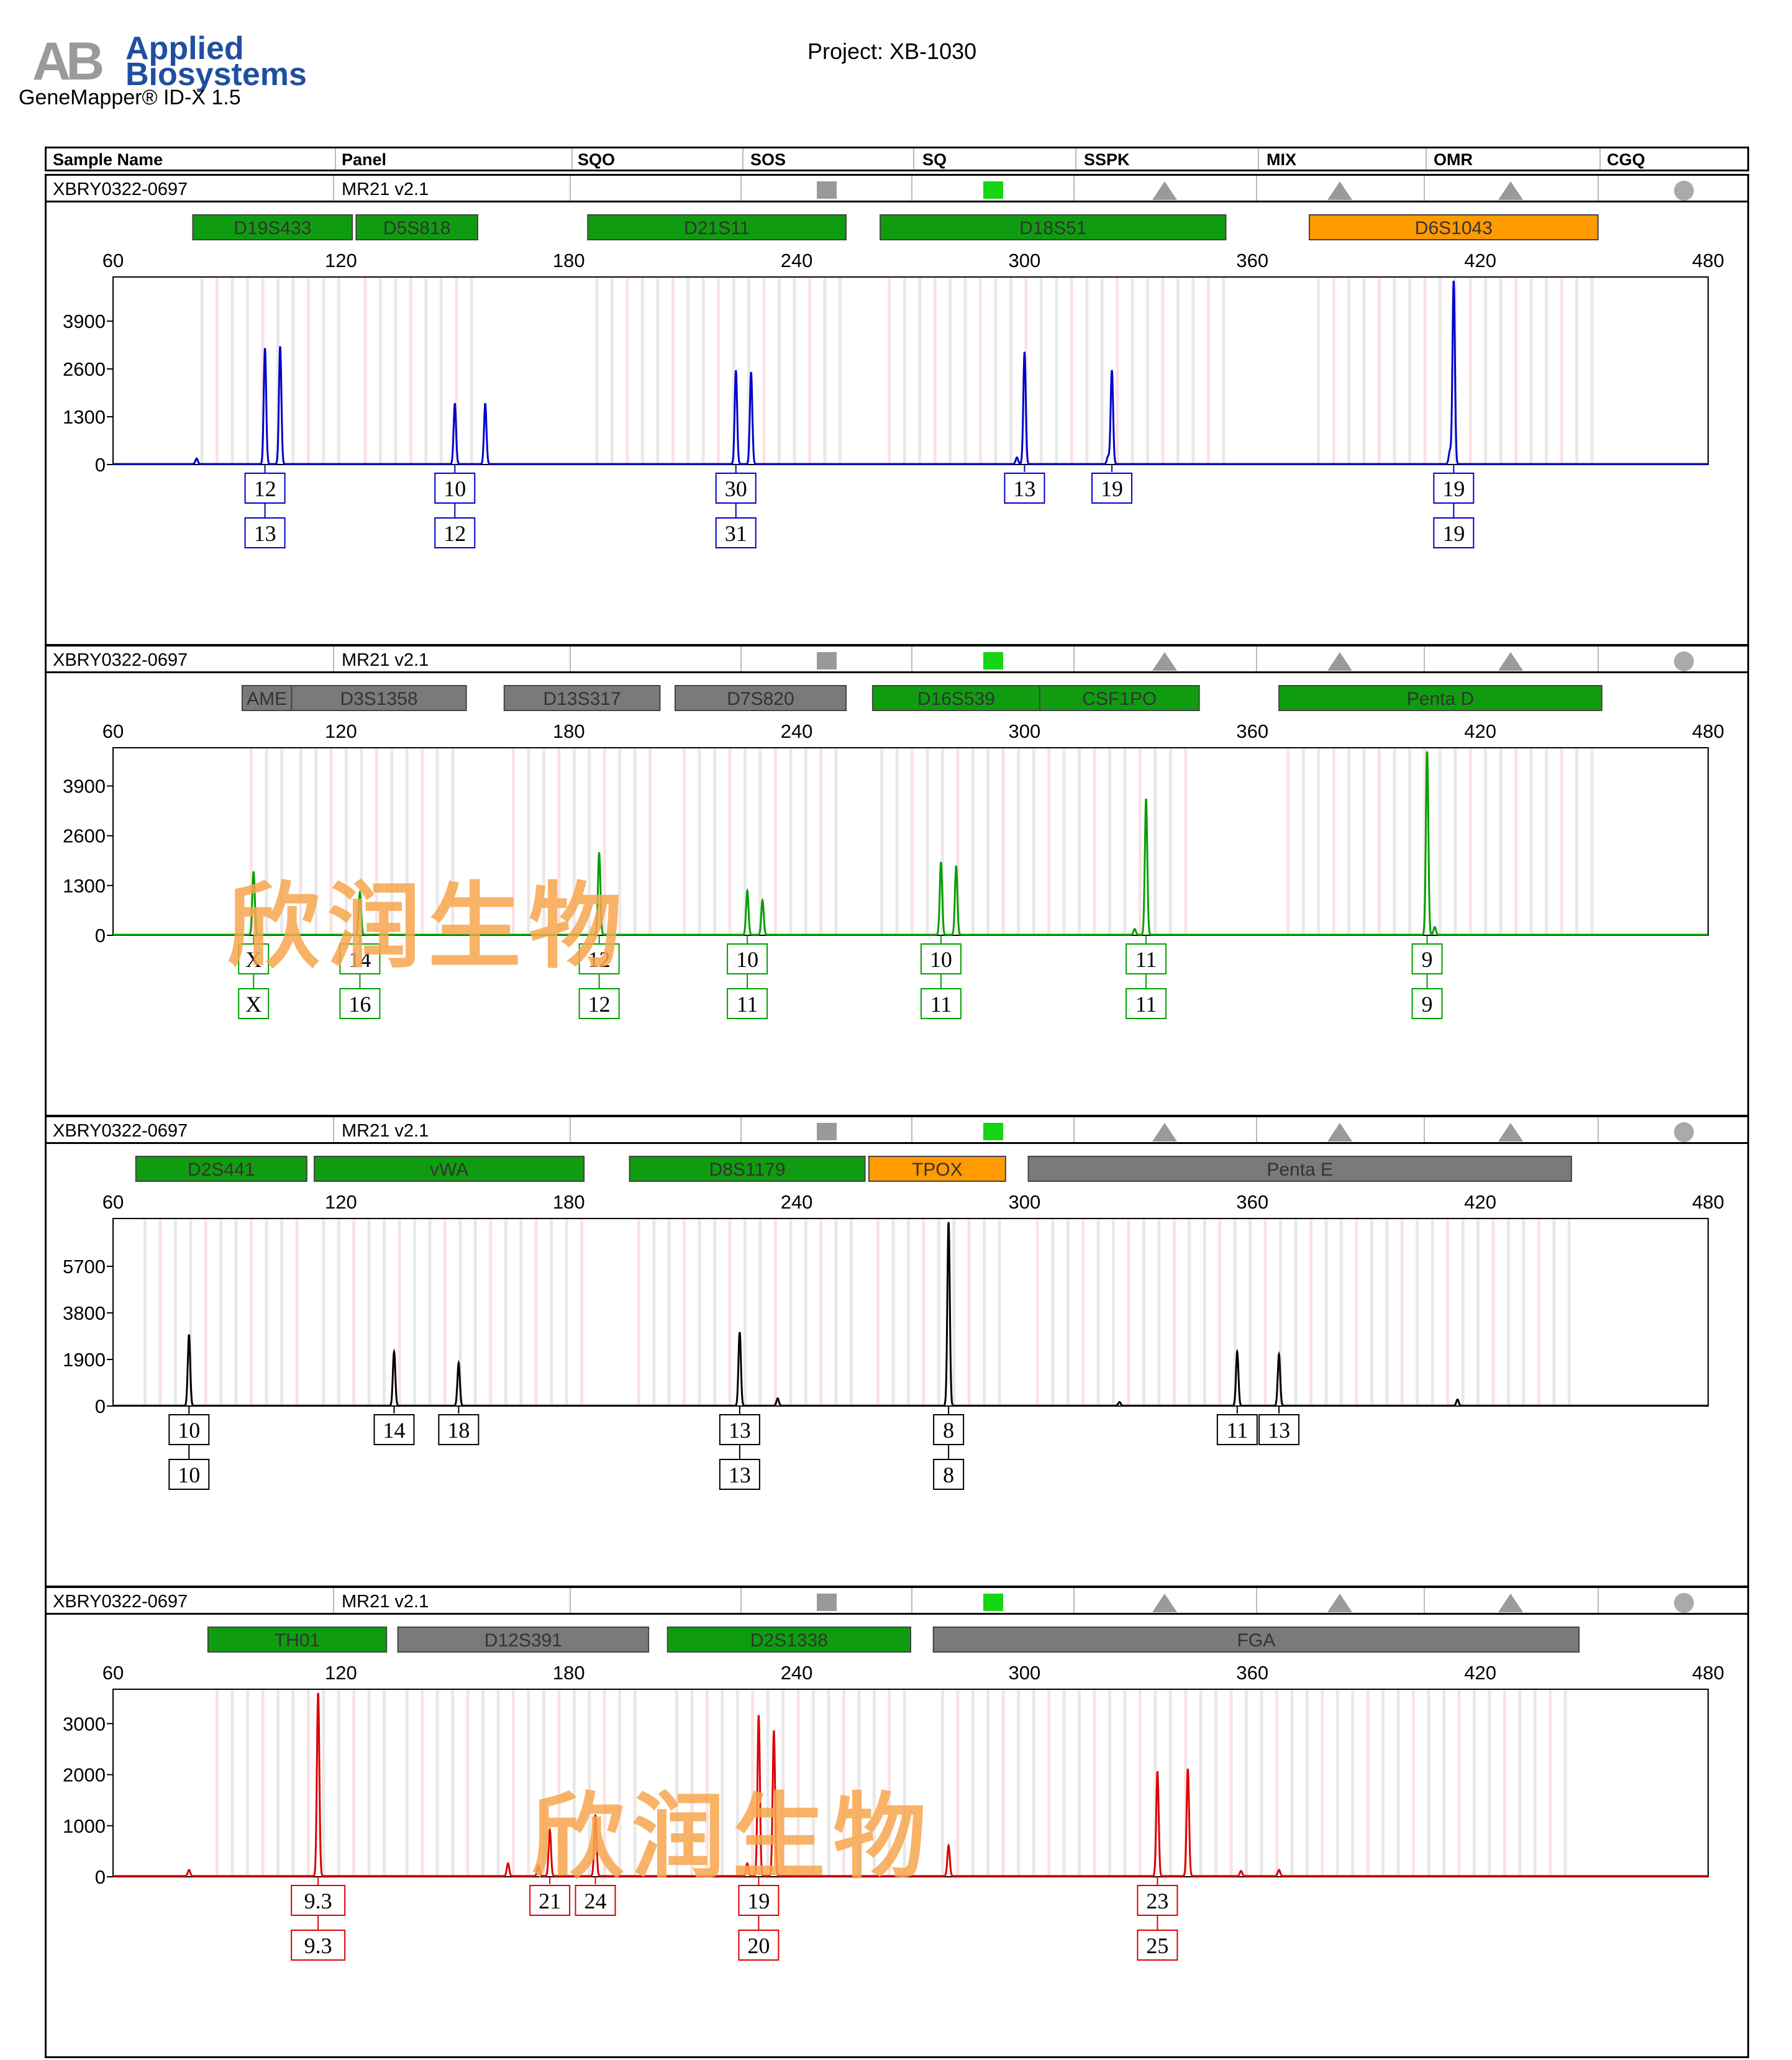 The width and height of the screenshot is (1792, 2060). Describe the element at coordinates (789, 1640) in the screenshot. I see `locus-bar: D2S1338` at that location.